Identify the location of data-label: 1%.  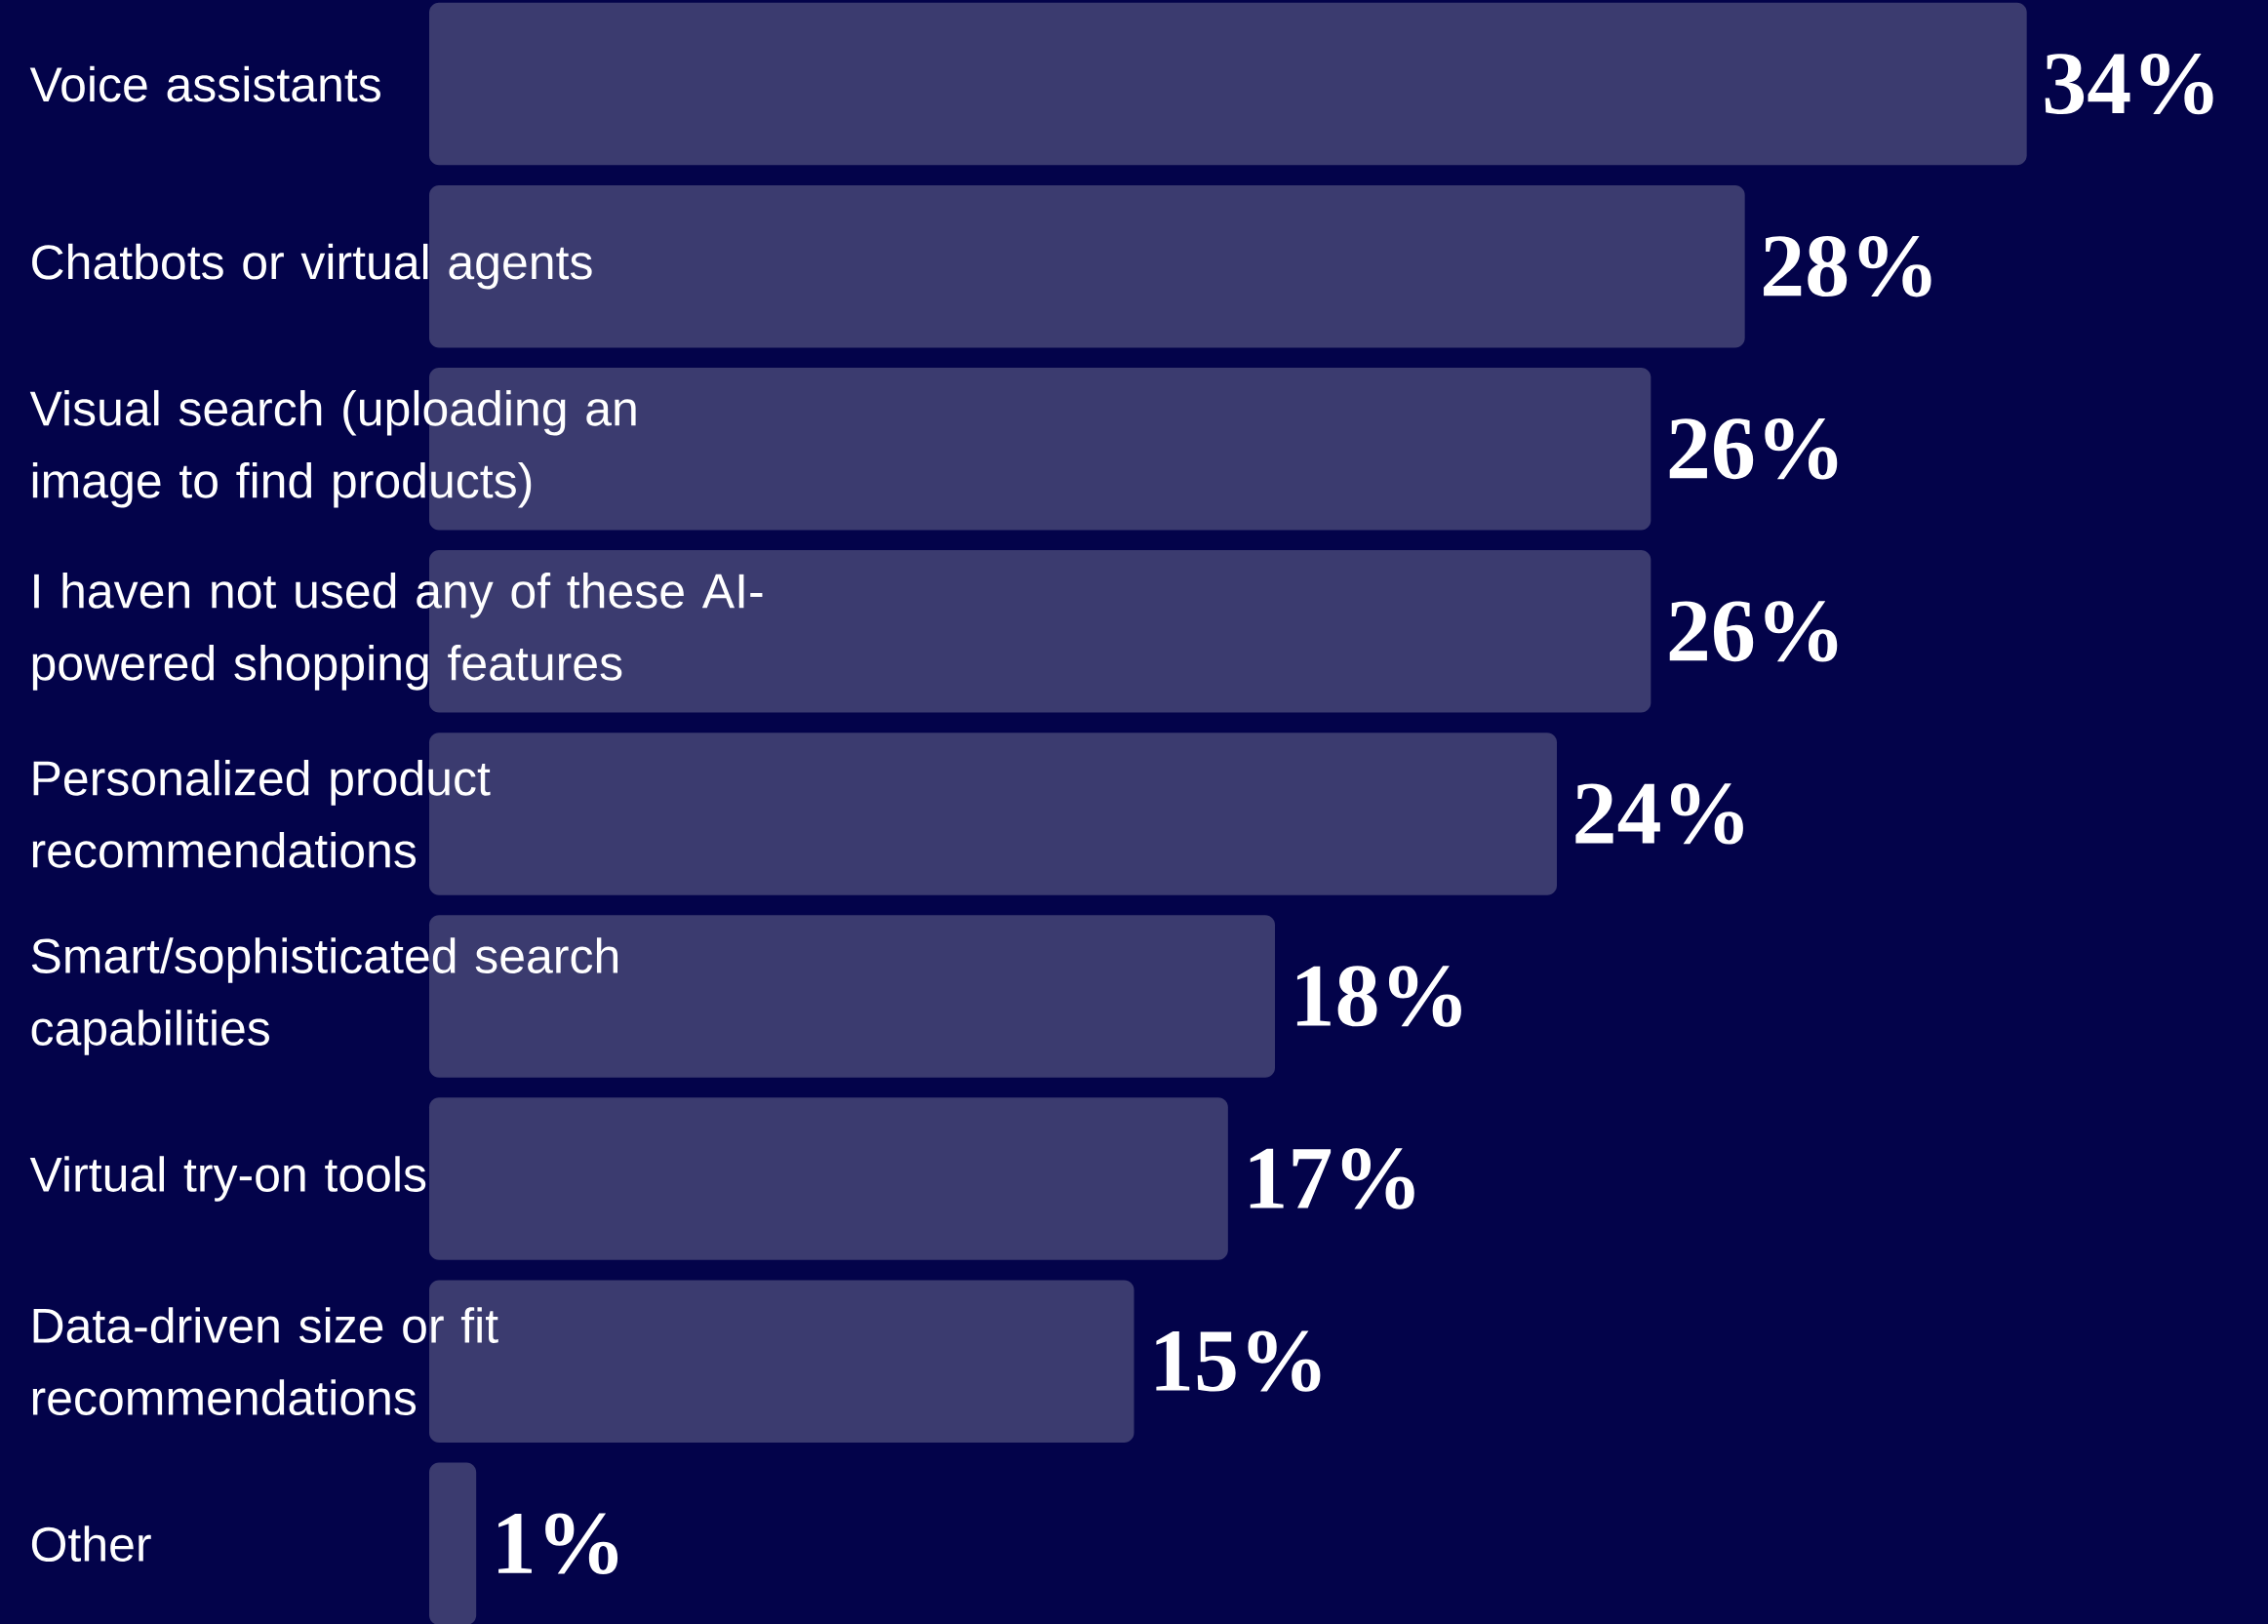
(558, 1543).